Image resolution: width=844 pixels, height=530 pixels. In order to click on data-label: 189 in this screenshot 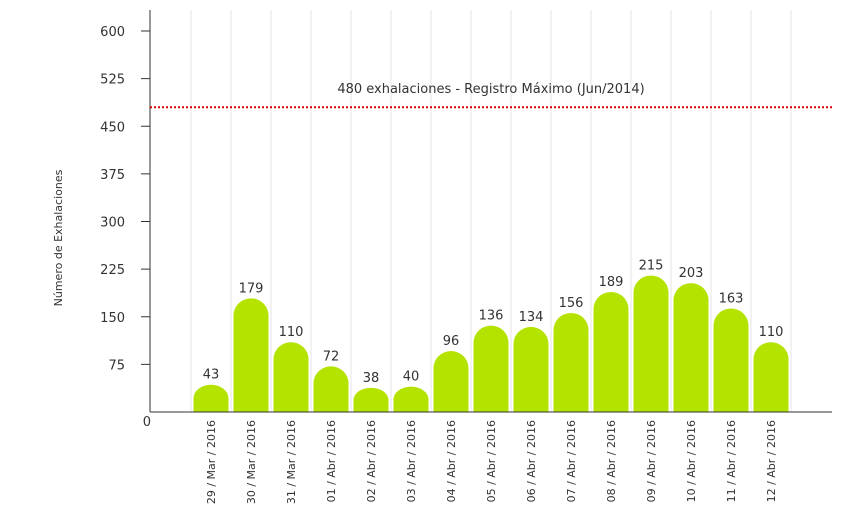, I will do `click(611, 282)`.